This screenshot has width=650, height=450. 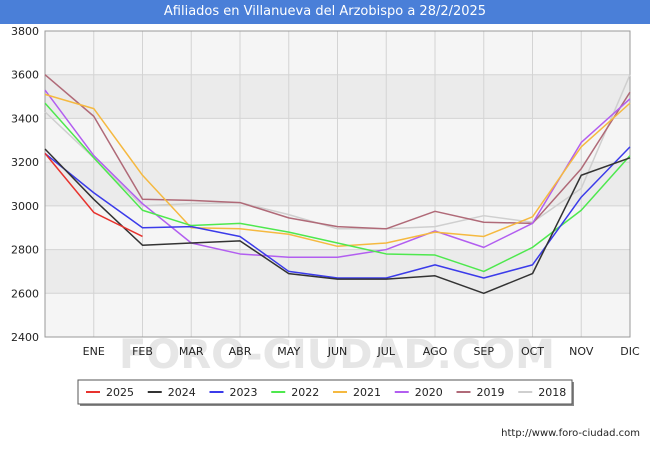 What do you see at coordinates (325, 392) in the screenshot?
I see `legend: 2025 2024 2023 2022 2021 2020 2019 2018` at bounding box center [325, 392].